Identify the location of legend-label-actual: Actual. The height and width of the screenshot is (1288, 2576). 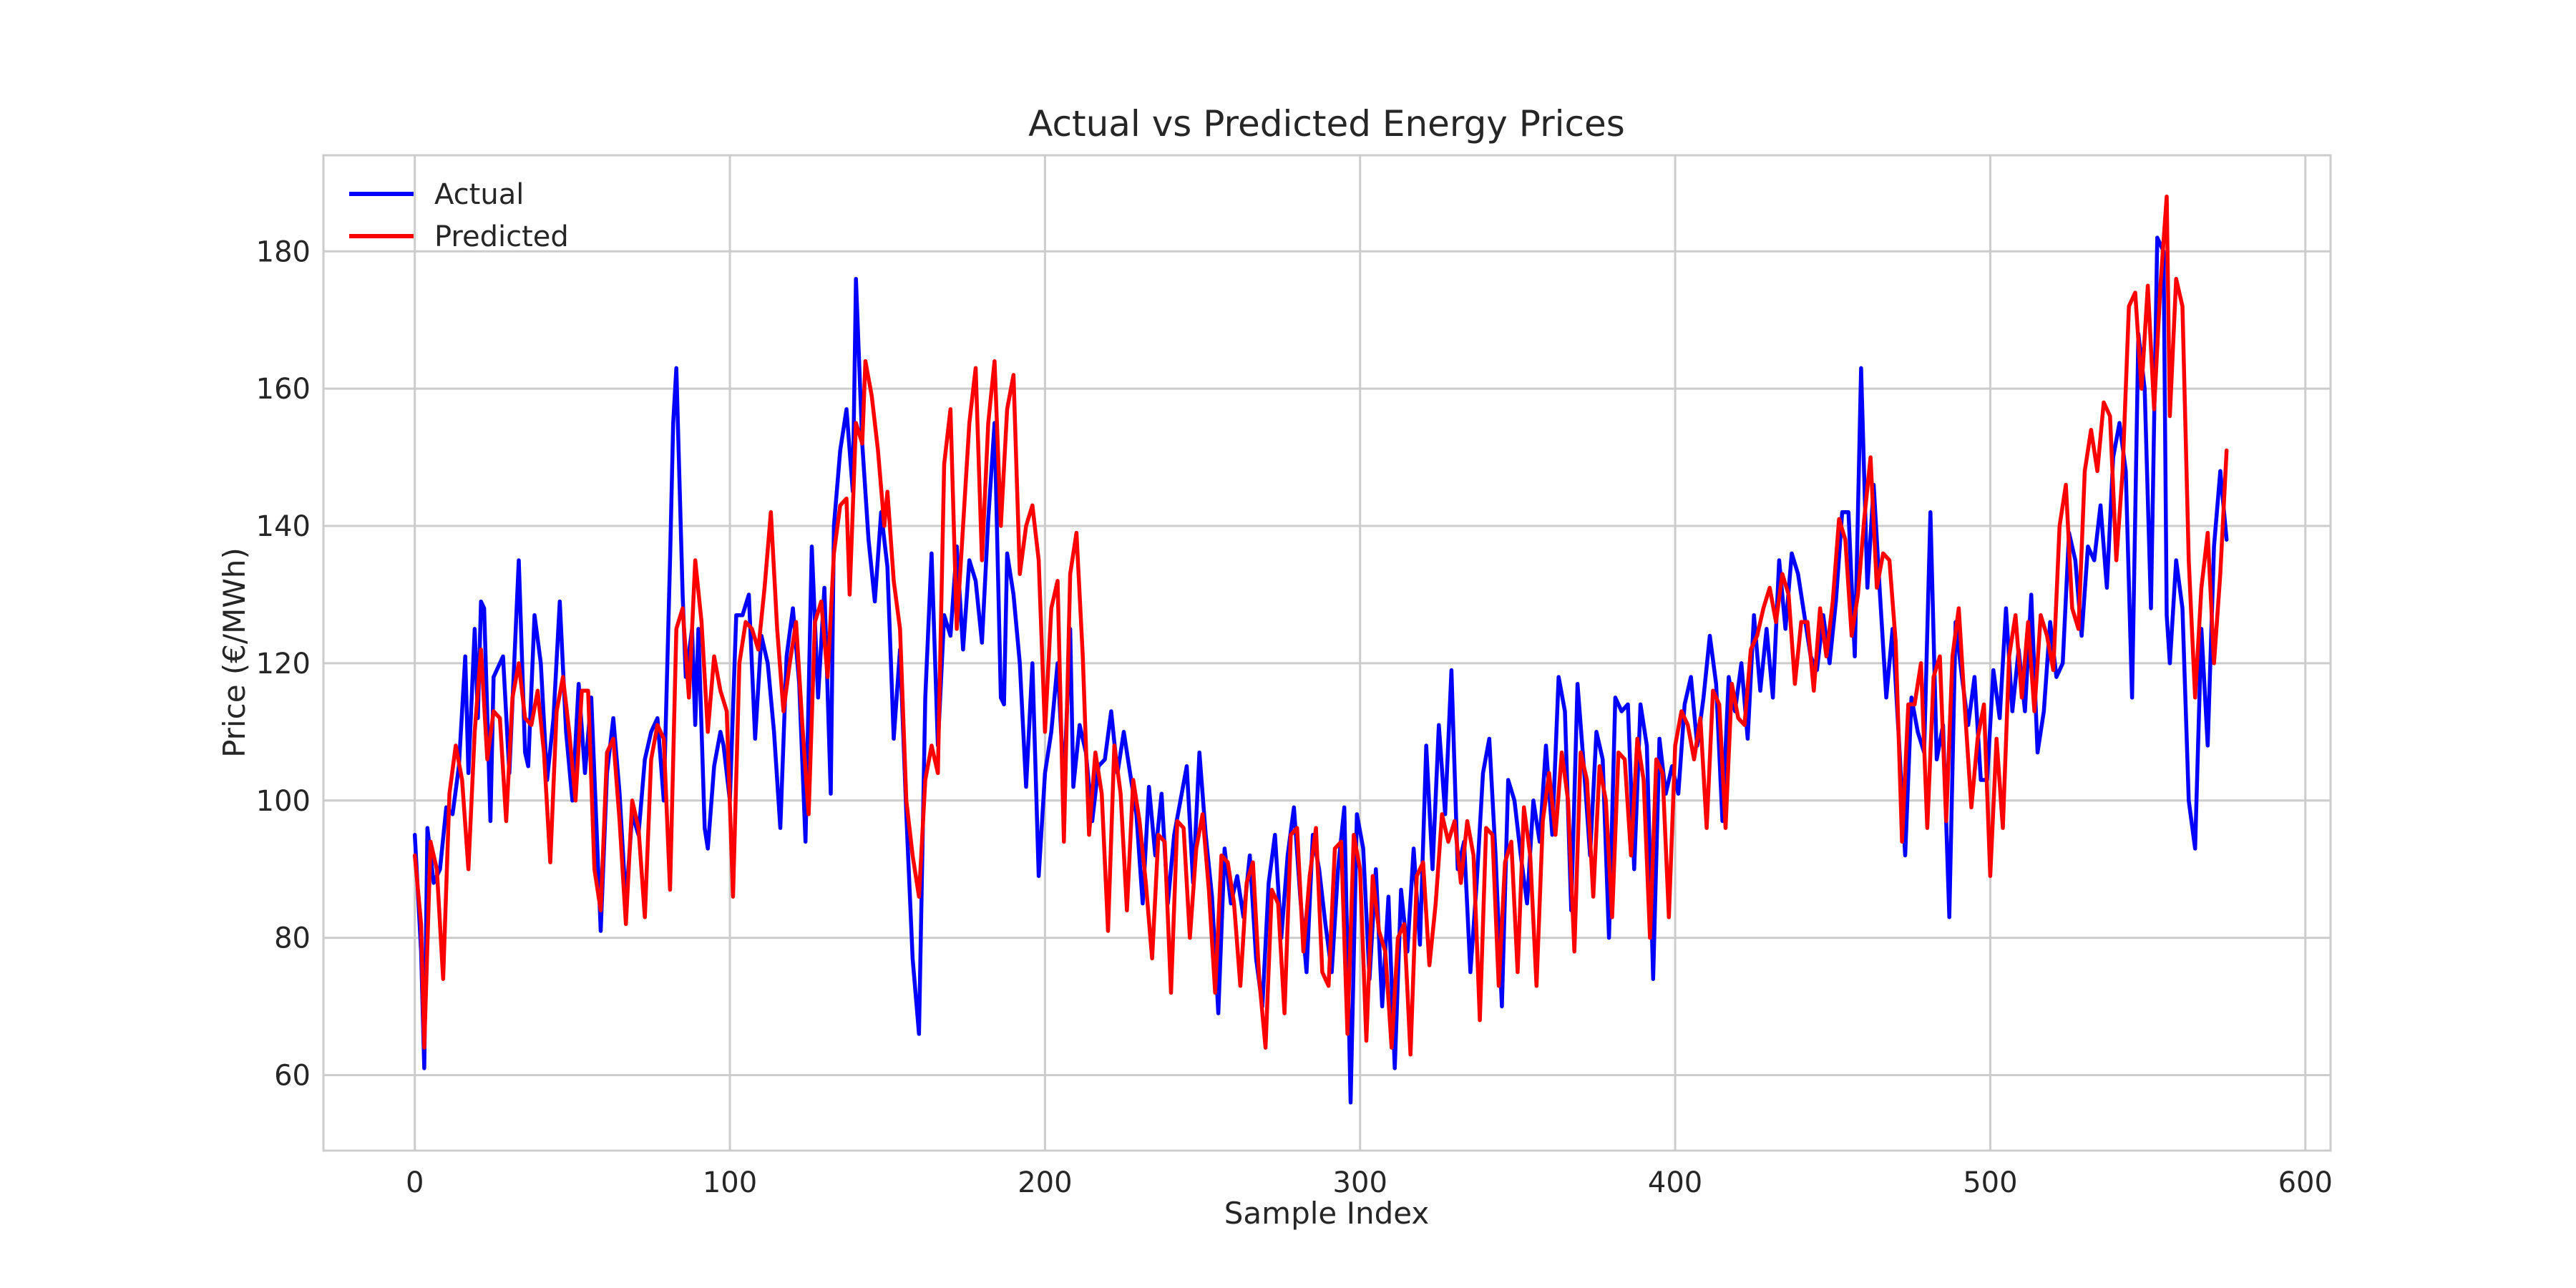
(479, 194).